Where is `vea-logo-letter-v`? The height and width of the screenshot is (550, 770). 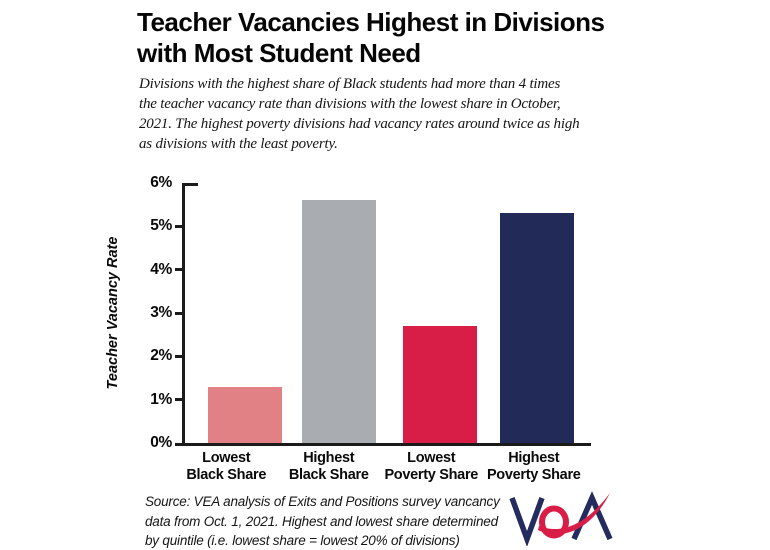
vea-logo-letter-v is located at coordinates (527, 521).